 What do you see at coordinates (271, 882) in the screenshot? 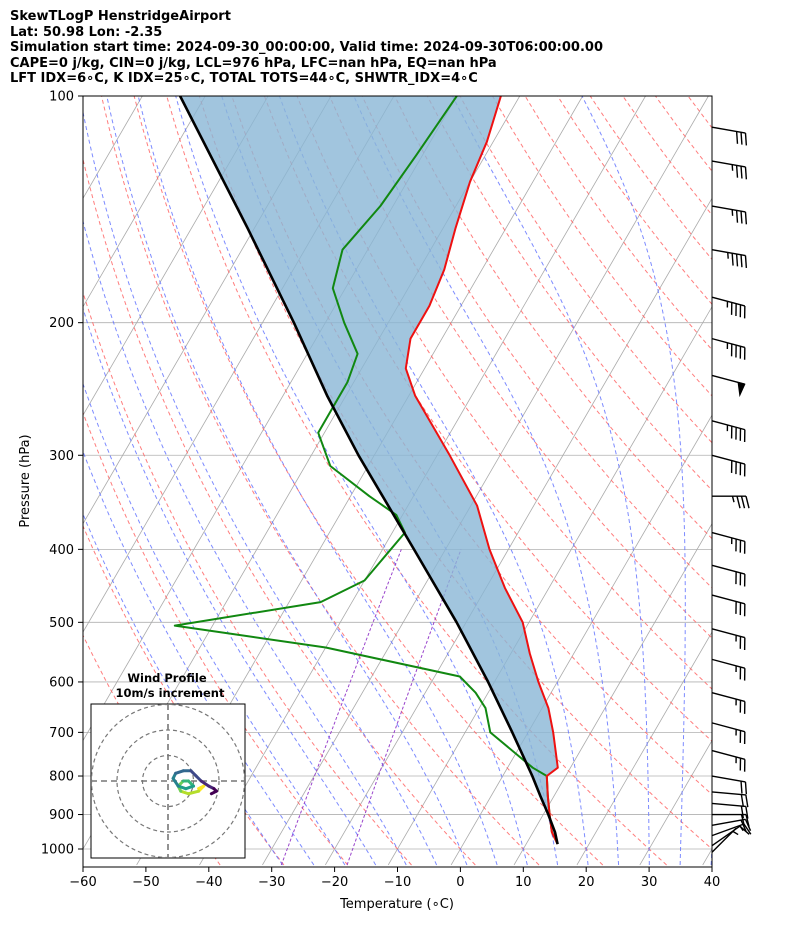
I see `x-tick-label: −30` at bounding box center [271, 882].